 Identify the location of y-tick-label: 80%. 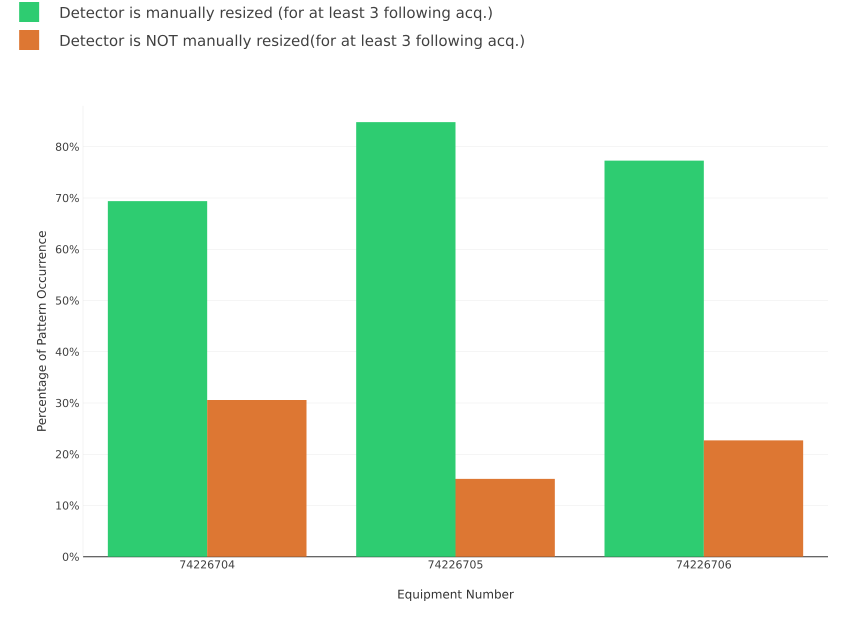
(67, 147).